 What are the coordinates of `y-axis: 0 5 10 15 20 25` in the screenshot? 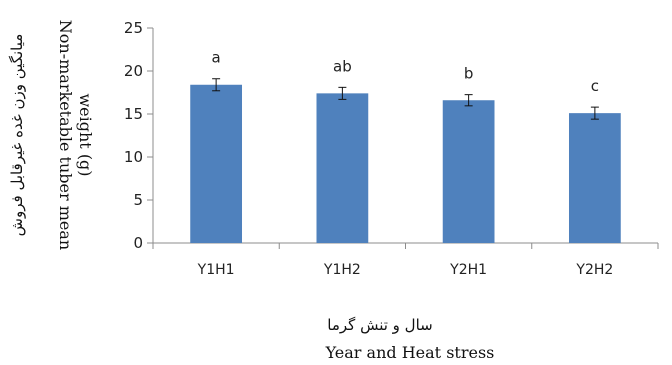 It's located at (139, 135).